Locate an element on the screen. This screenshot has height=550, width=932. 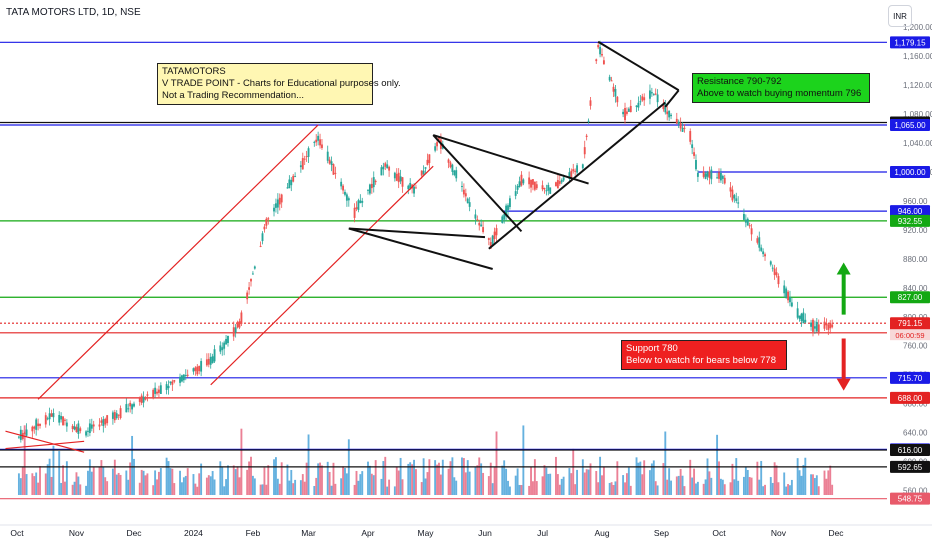
y-tick-label: 680.00 is located at coordinates (915, 404).